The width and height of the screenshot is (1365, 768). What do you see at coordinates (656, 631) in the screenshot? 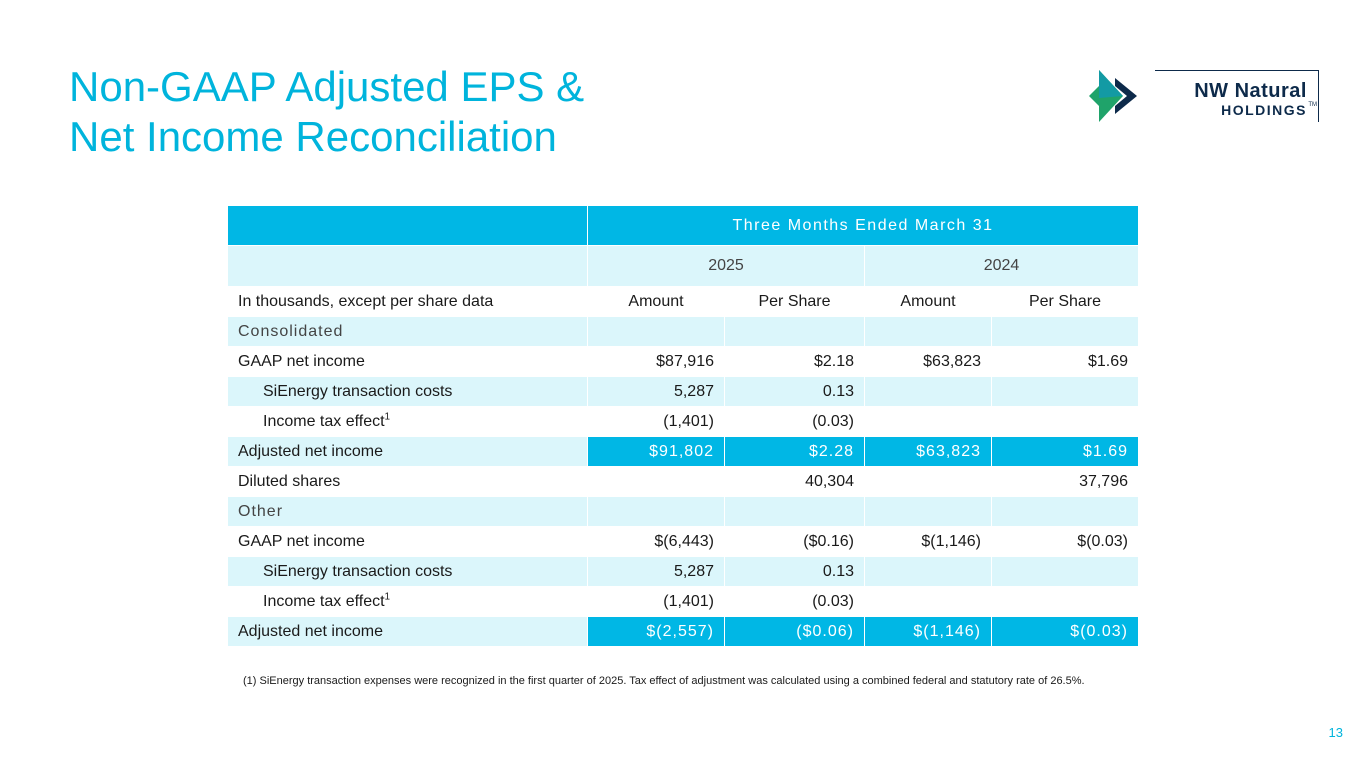
I see `table-cell: $(2,557)` at bounding box center [656, 631].